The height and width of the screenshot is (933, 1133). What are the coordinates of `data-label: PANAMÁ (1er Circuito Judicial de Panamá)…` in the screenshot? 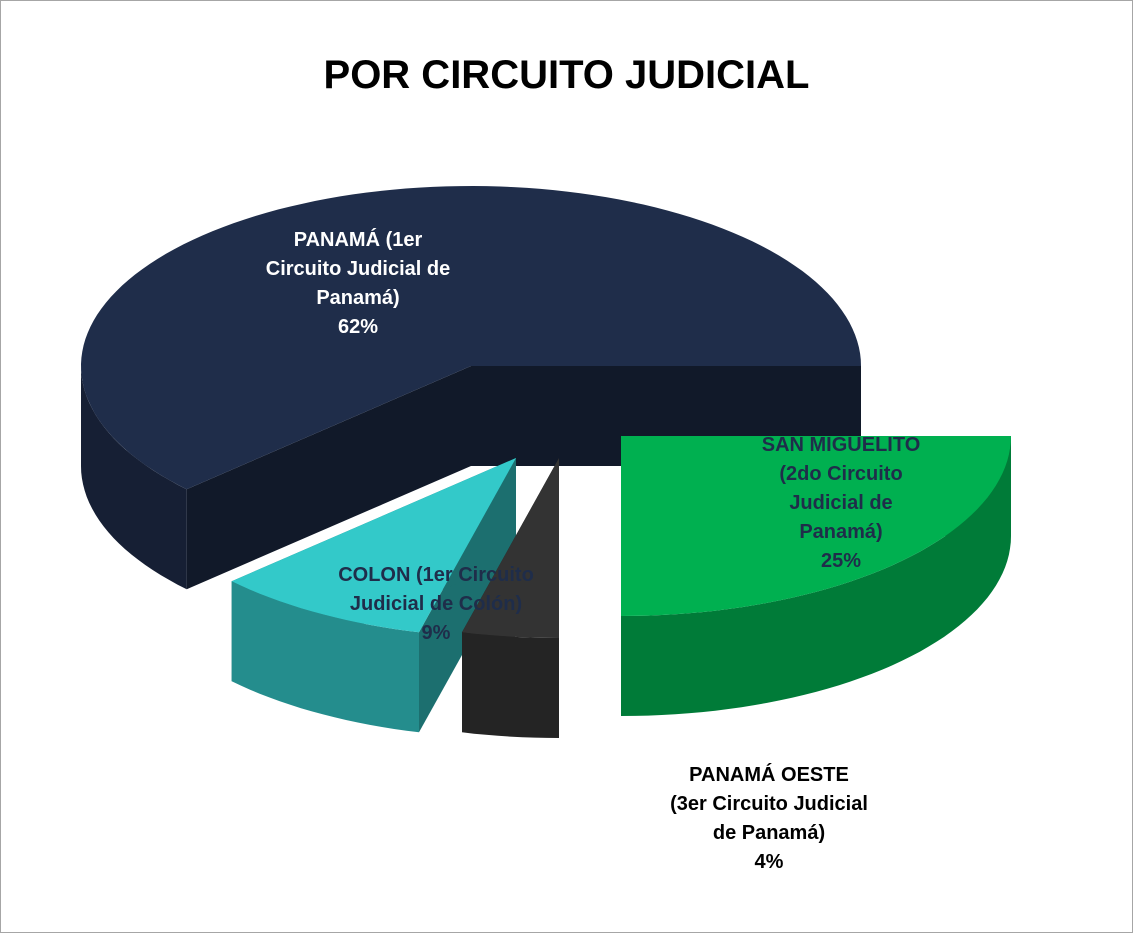 It's located at (358, 284).